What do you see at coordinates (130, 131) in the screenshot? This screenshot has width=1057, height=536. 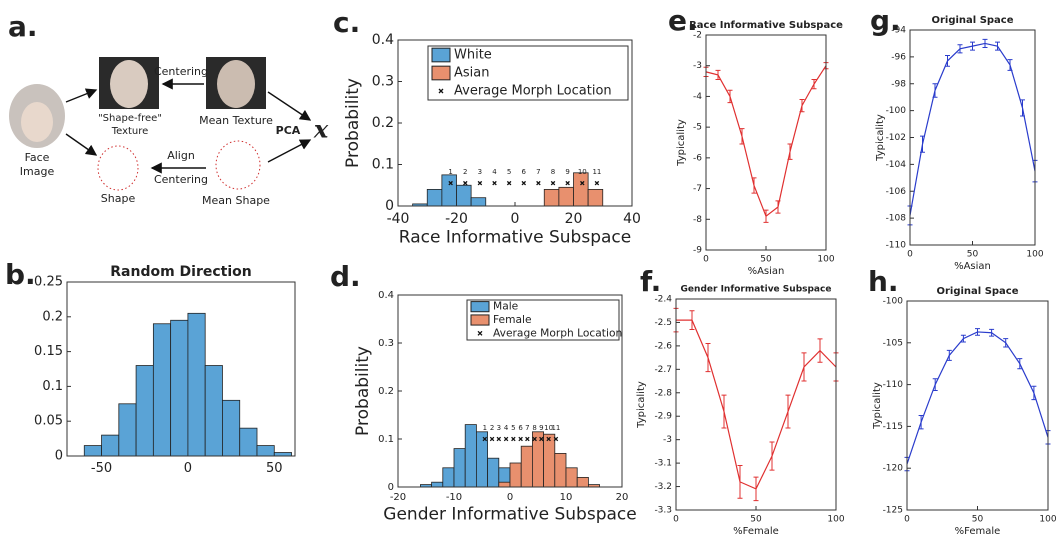 I see `node-label: Texture` at bounding box center [130, 131].